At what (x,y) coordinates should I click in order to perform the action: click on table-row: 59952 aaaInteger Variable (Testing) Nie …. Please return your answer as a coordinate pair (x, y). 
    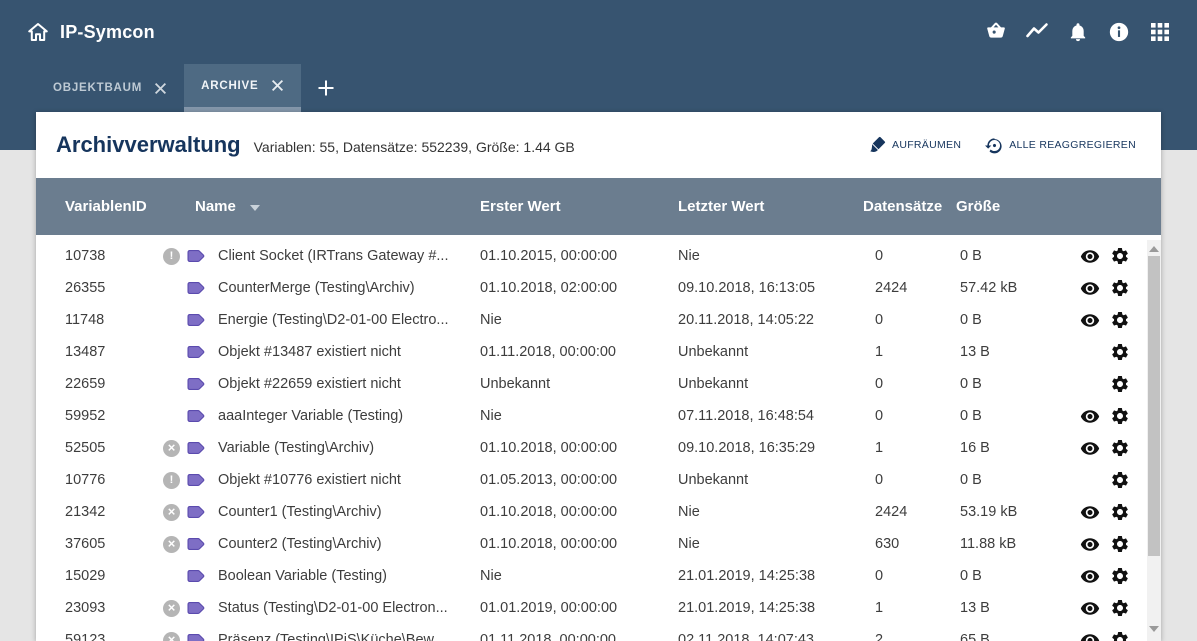
    Looking at the image, I should click on (598, 416).